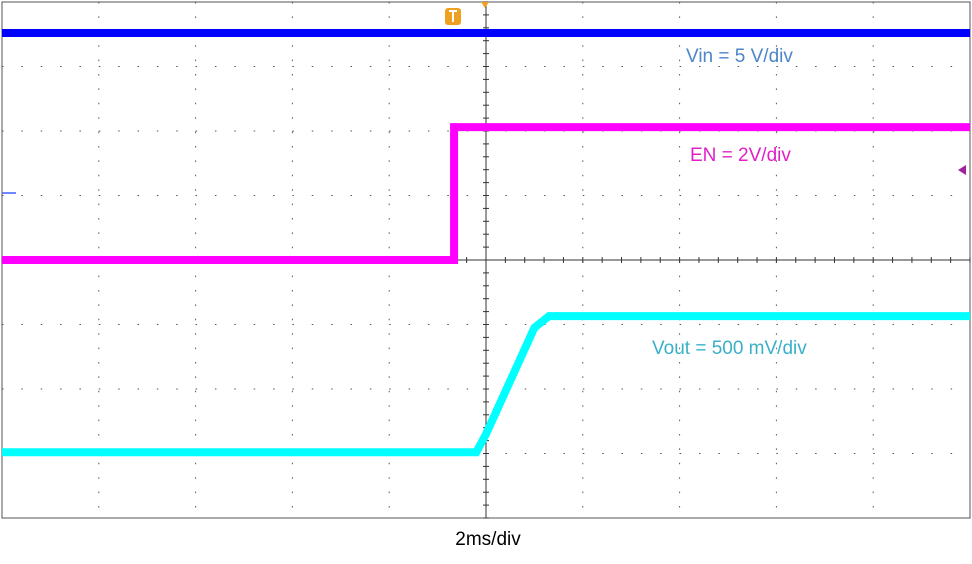 Image resolution: width=972 pixels, height=564 pixels. Describe the element at coordinates (962, 170) in the screenshot. I see `trigger-level-marker` at that location.